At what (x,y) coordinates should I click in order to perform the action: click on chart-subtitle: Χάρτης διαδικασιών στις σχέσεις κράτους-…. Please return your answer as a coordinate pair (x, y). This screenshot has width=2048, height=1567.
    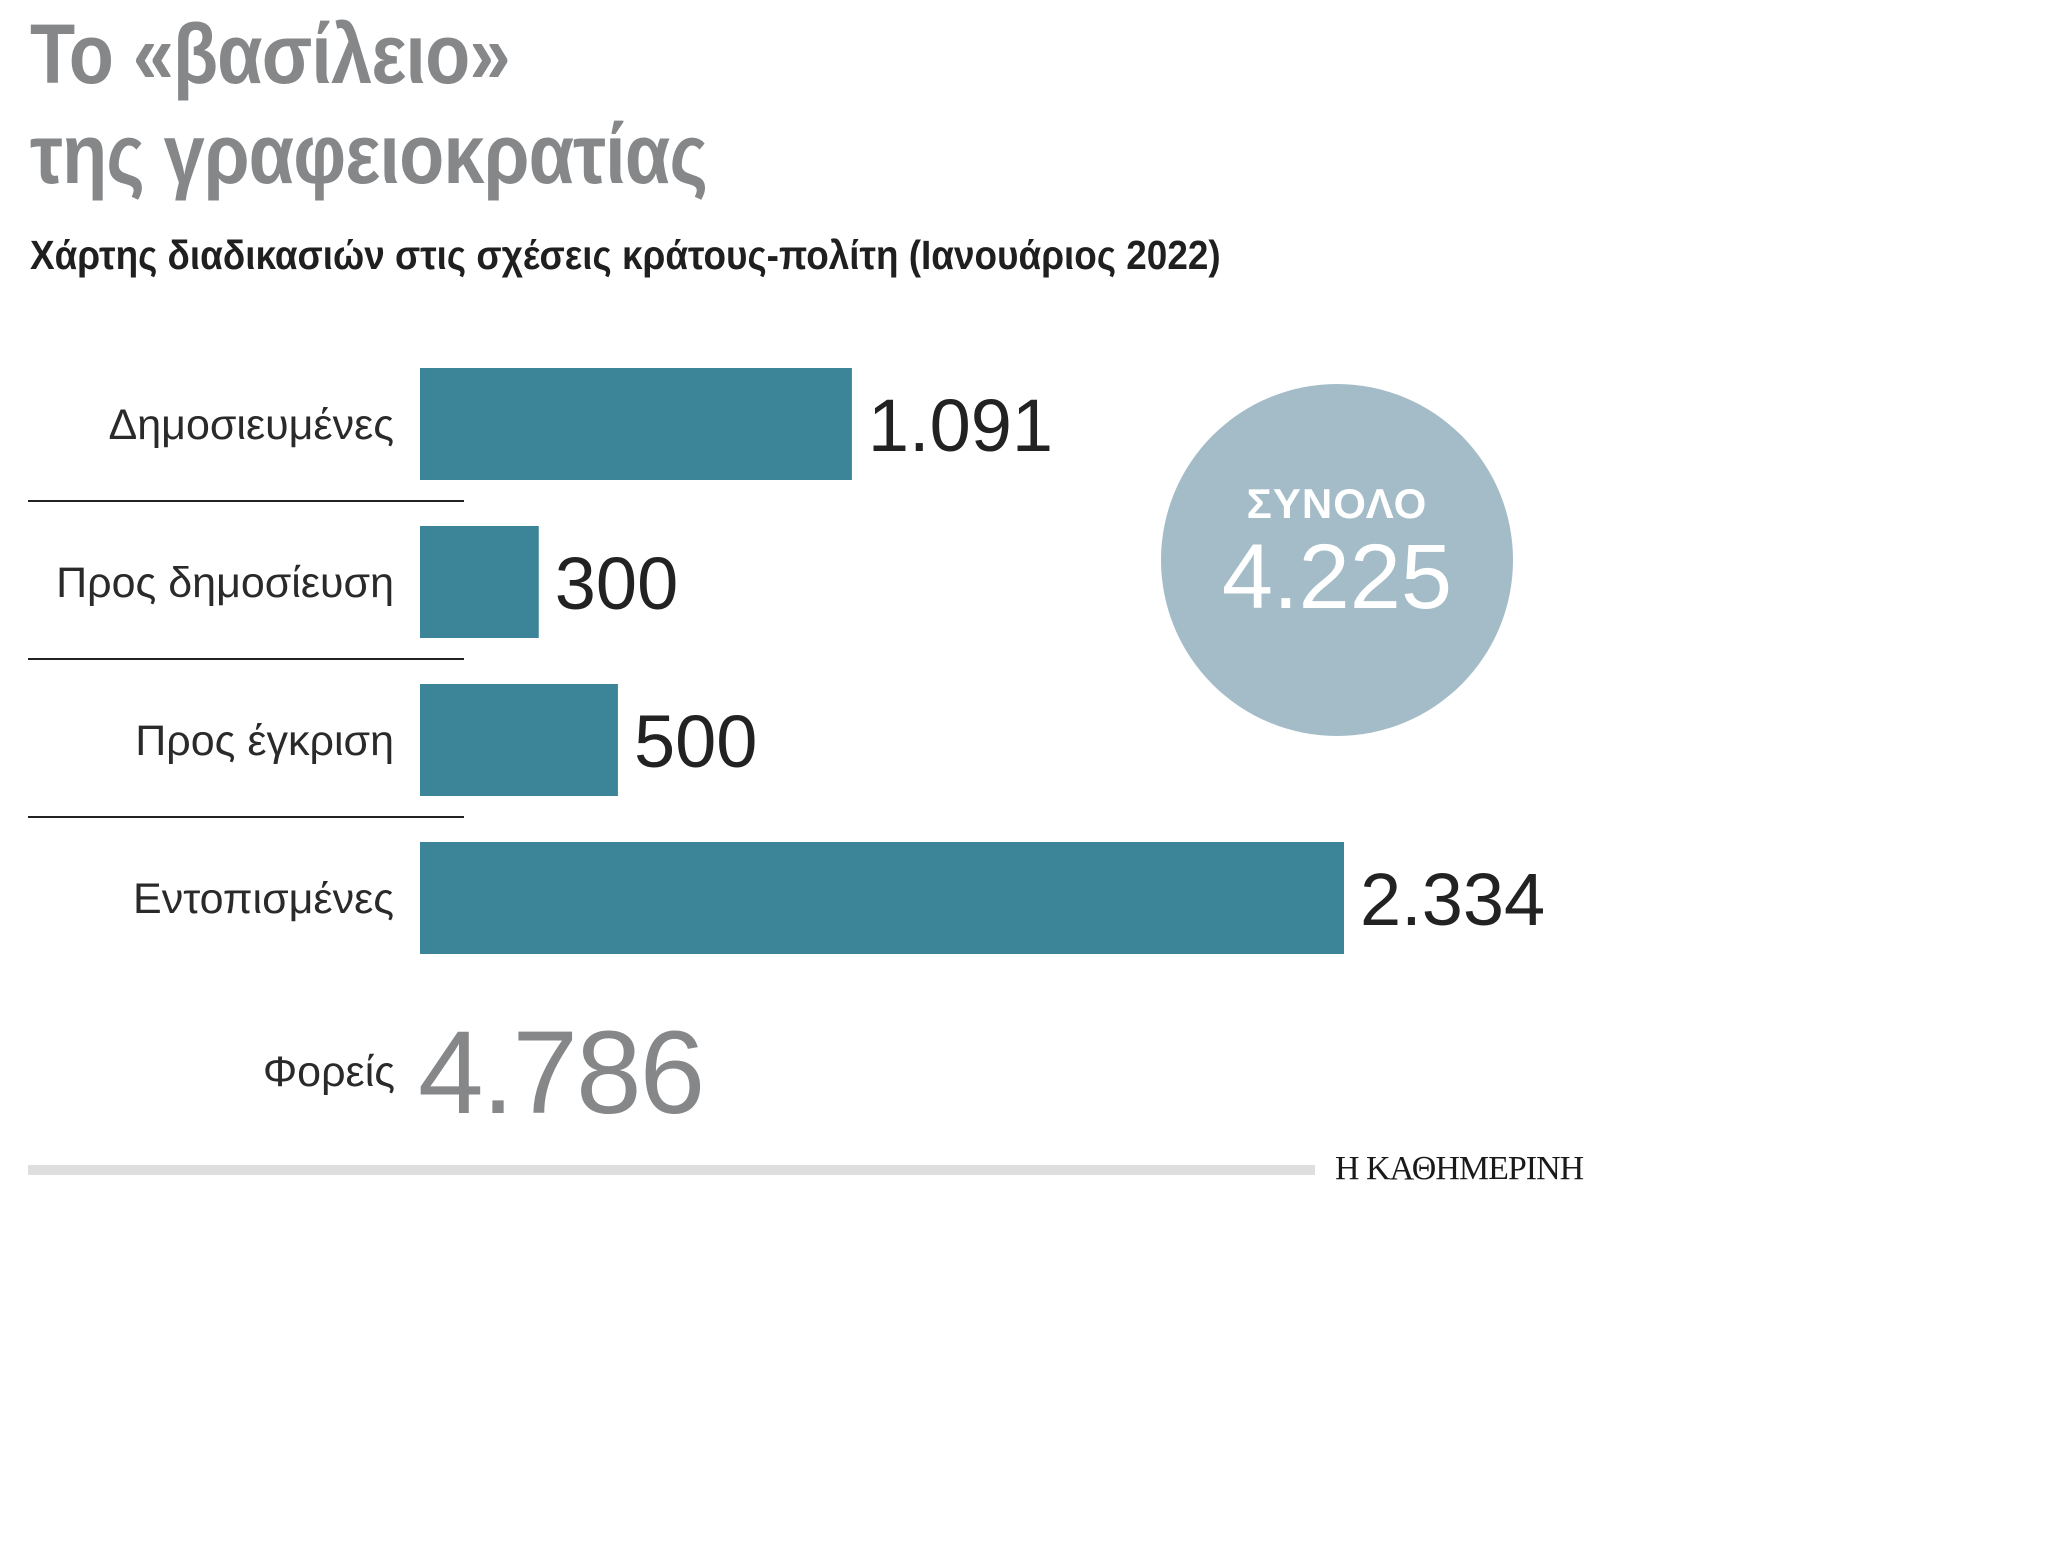
    Looking at the image, I should click on (625, 255).